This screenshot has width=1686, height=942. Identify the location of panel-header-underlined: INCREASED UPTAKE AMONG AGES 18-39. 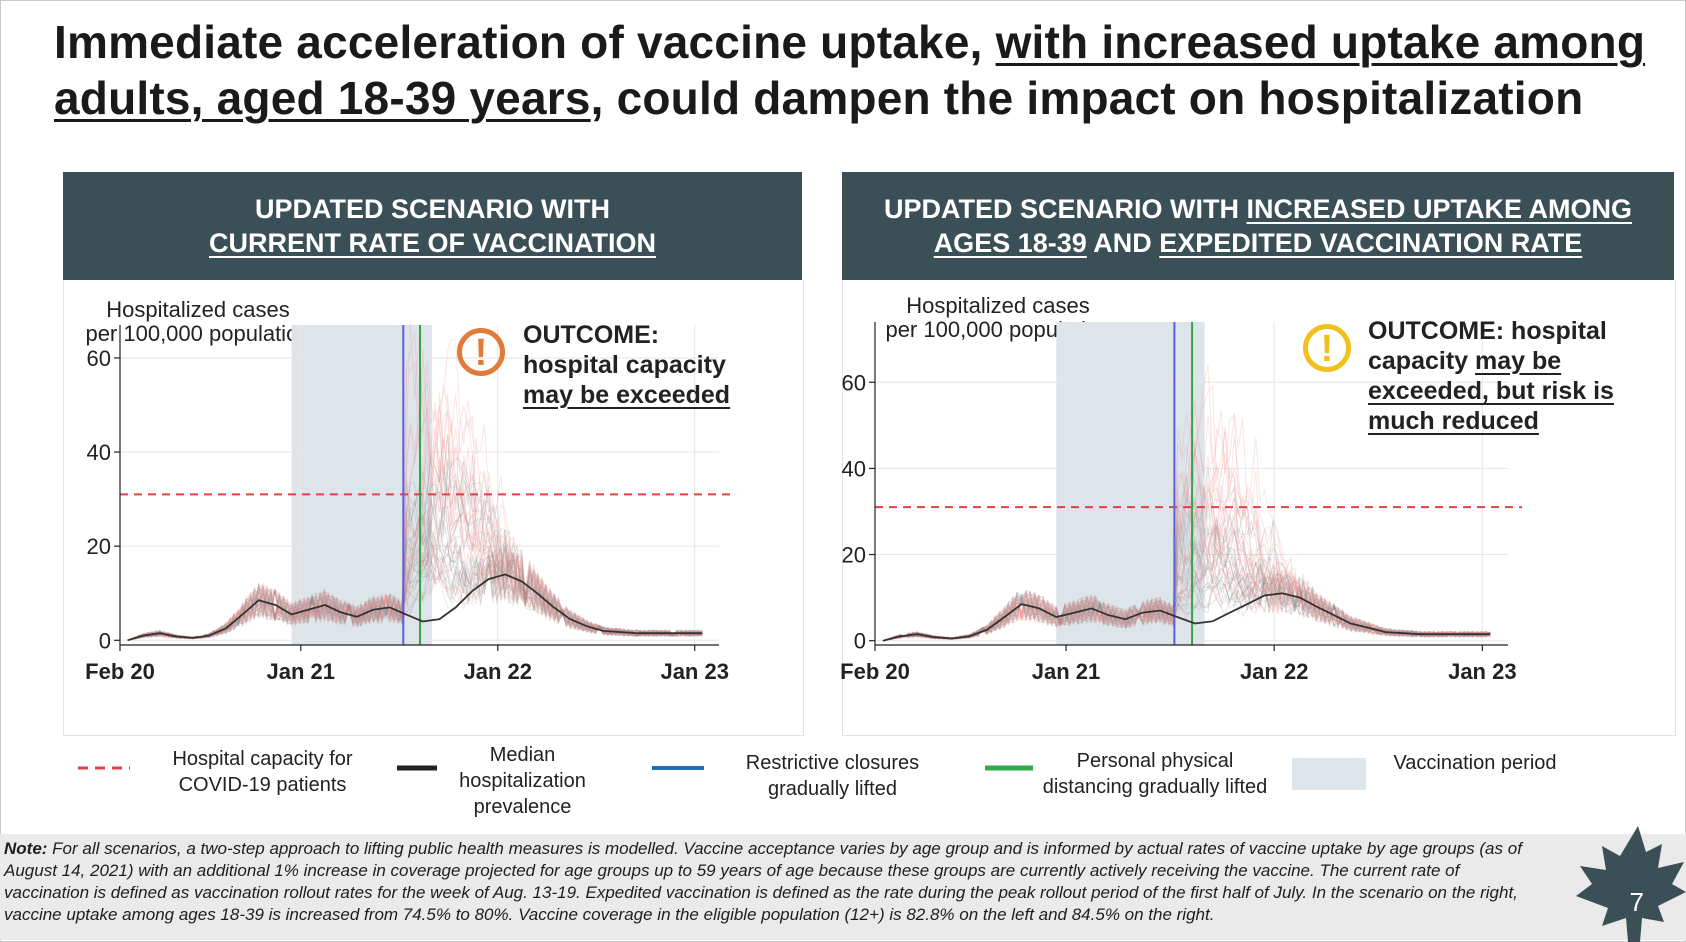
(1282, 226).